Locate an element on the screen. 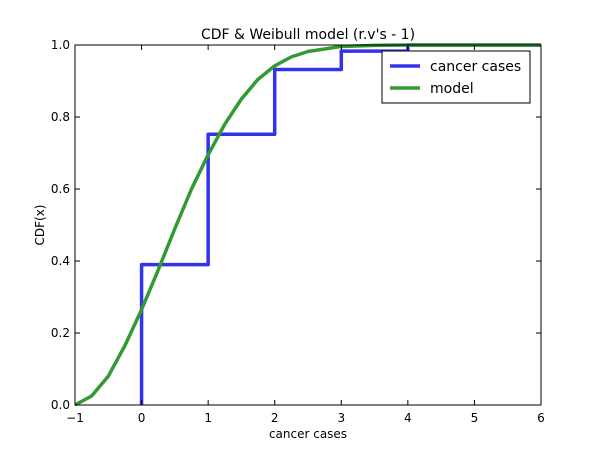 The image size is (600, 450). x-tick-label: 1 is located at coordinates (208, 418).